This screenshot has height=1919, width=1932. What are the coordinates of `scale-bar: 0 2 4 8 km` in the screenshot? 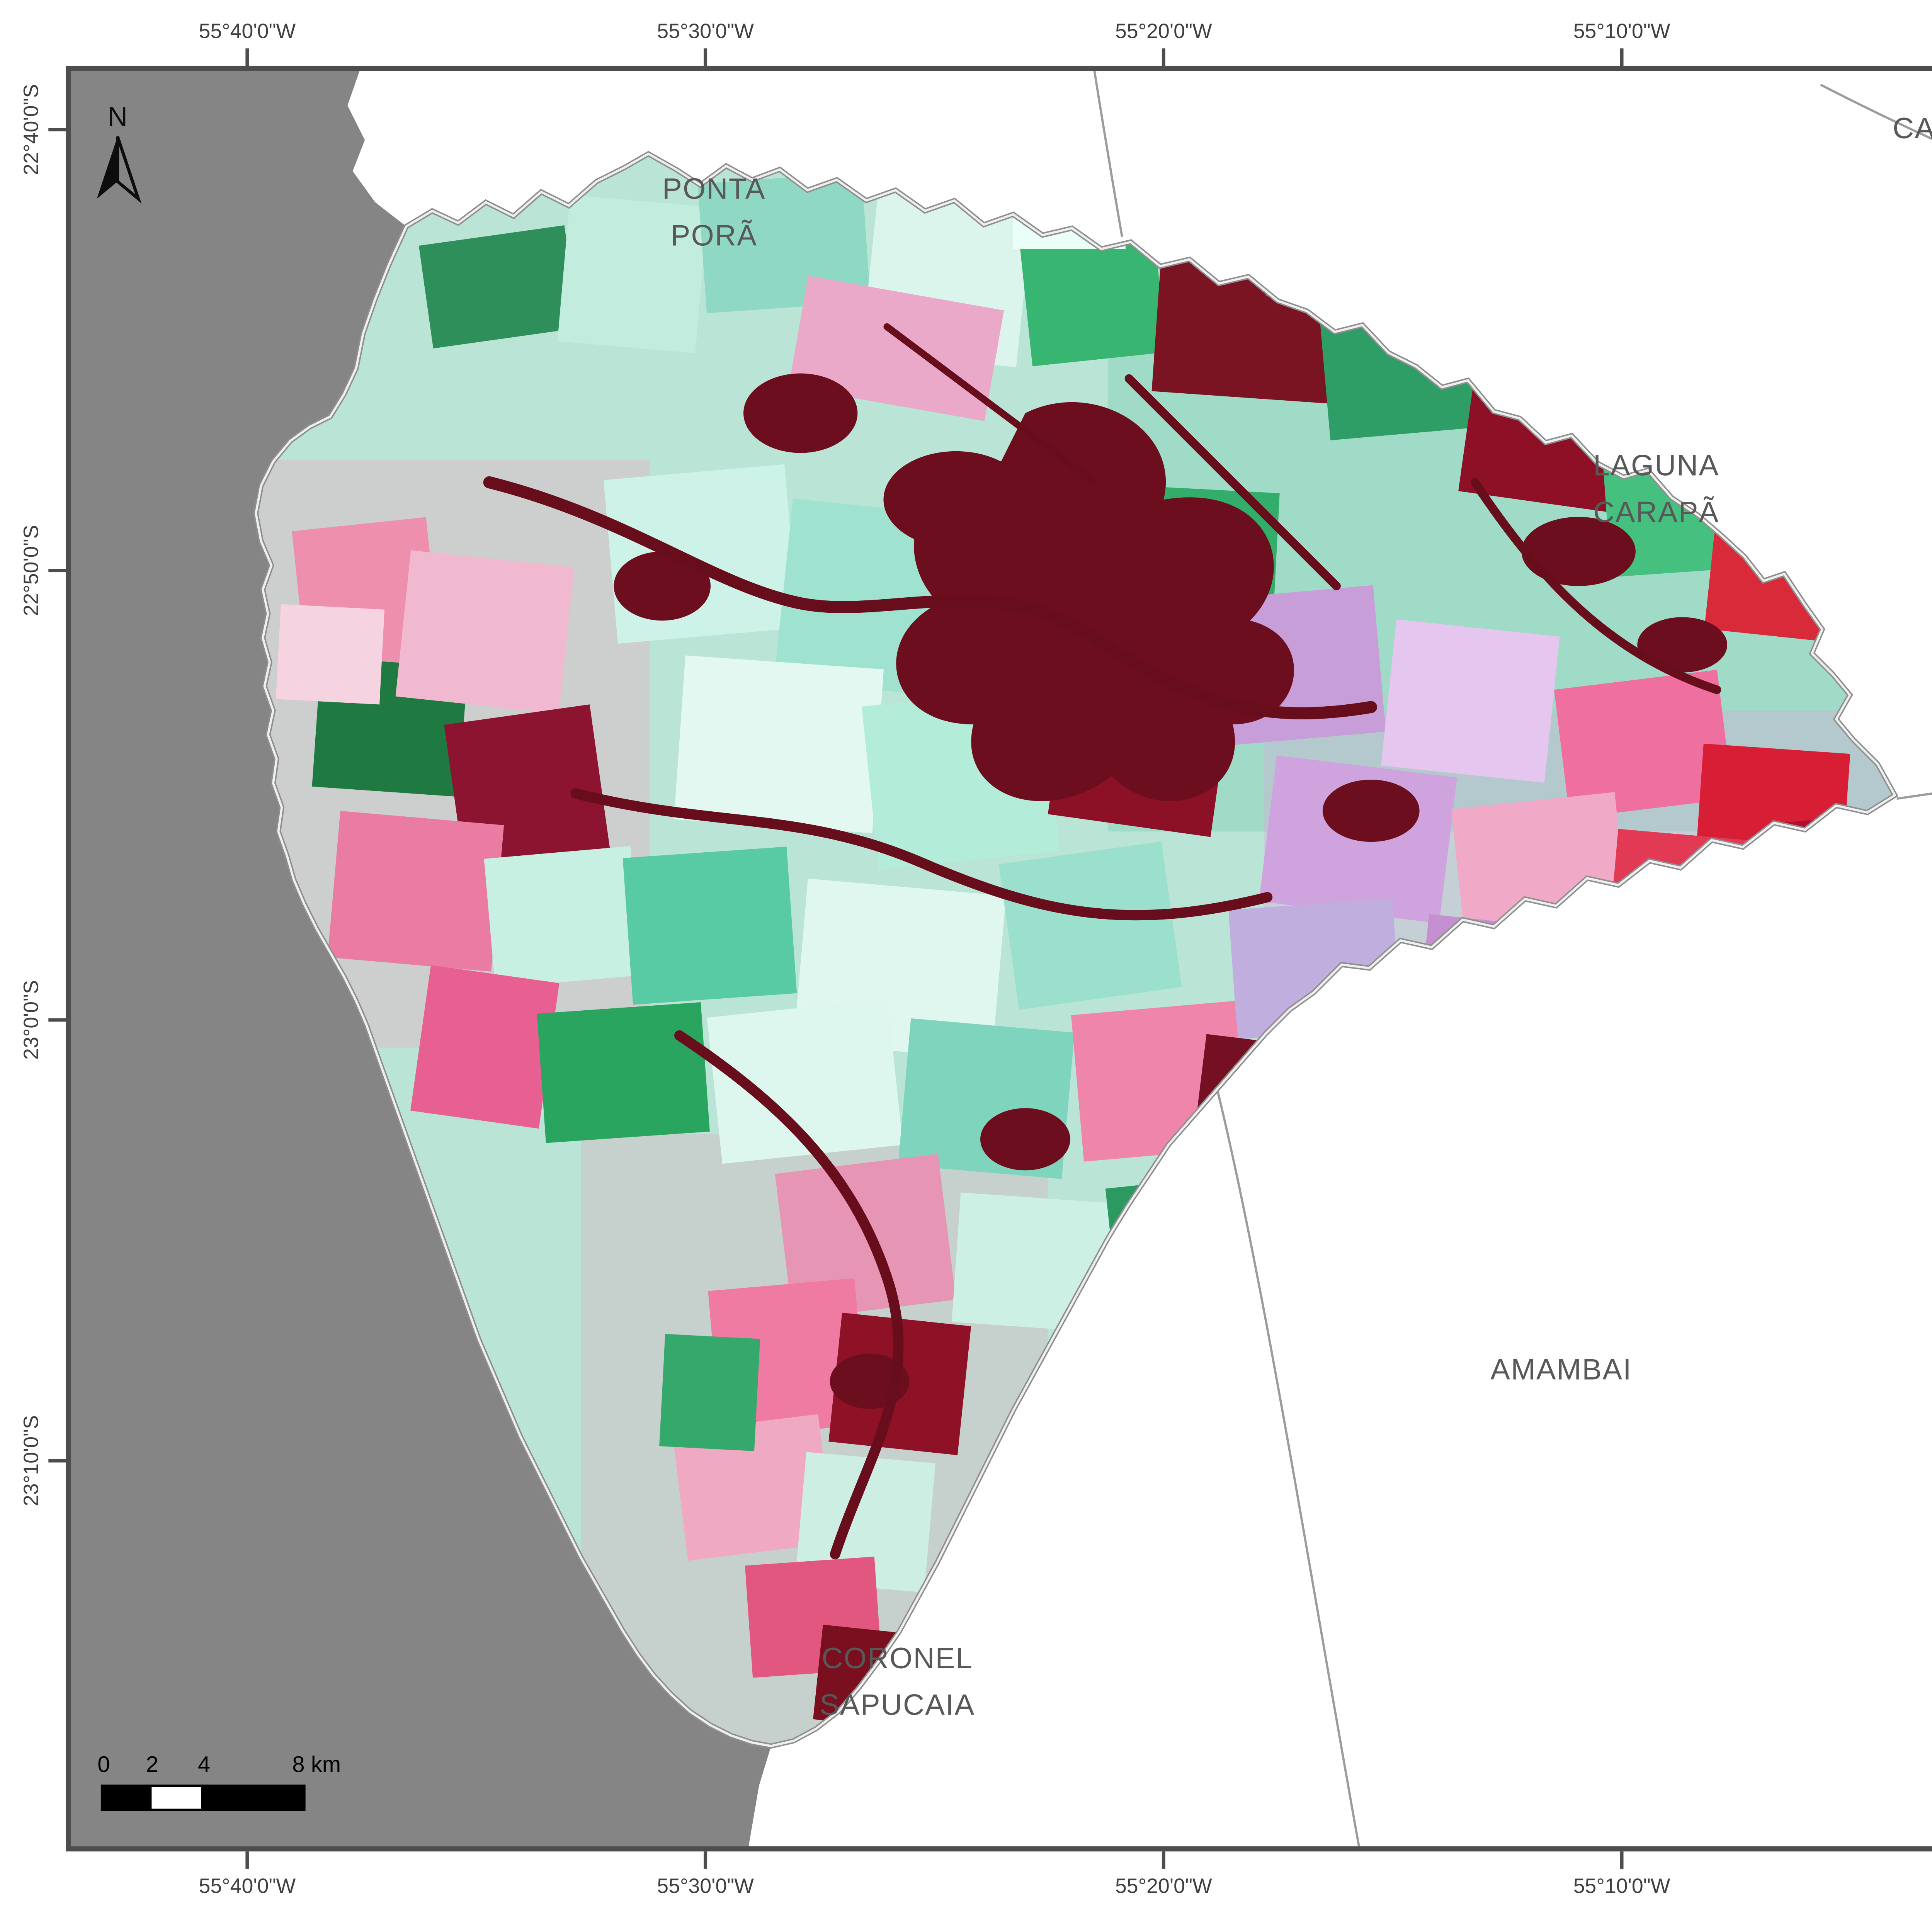 It's located at (219, 1781).